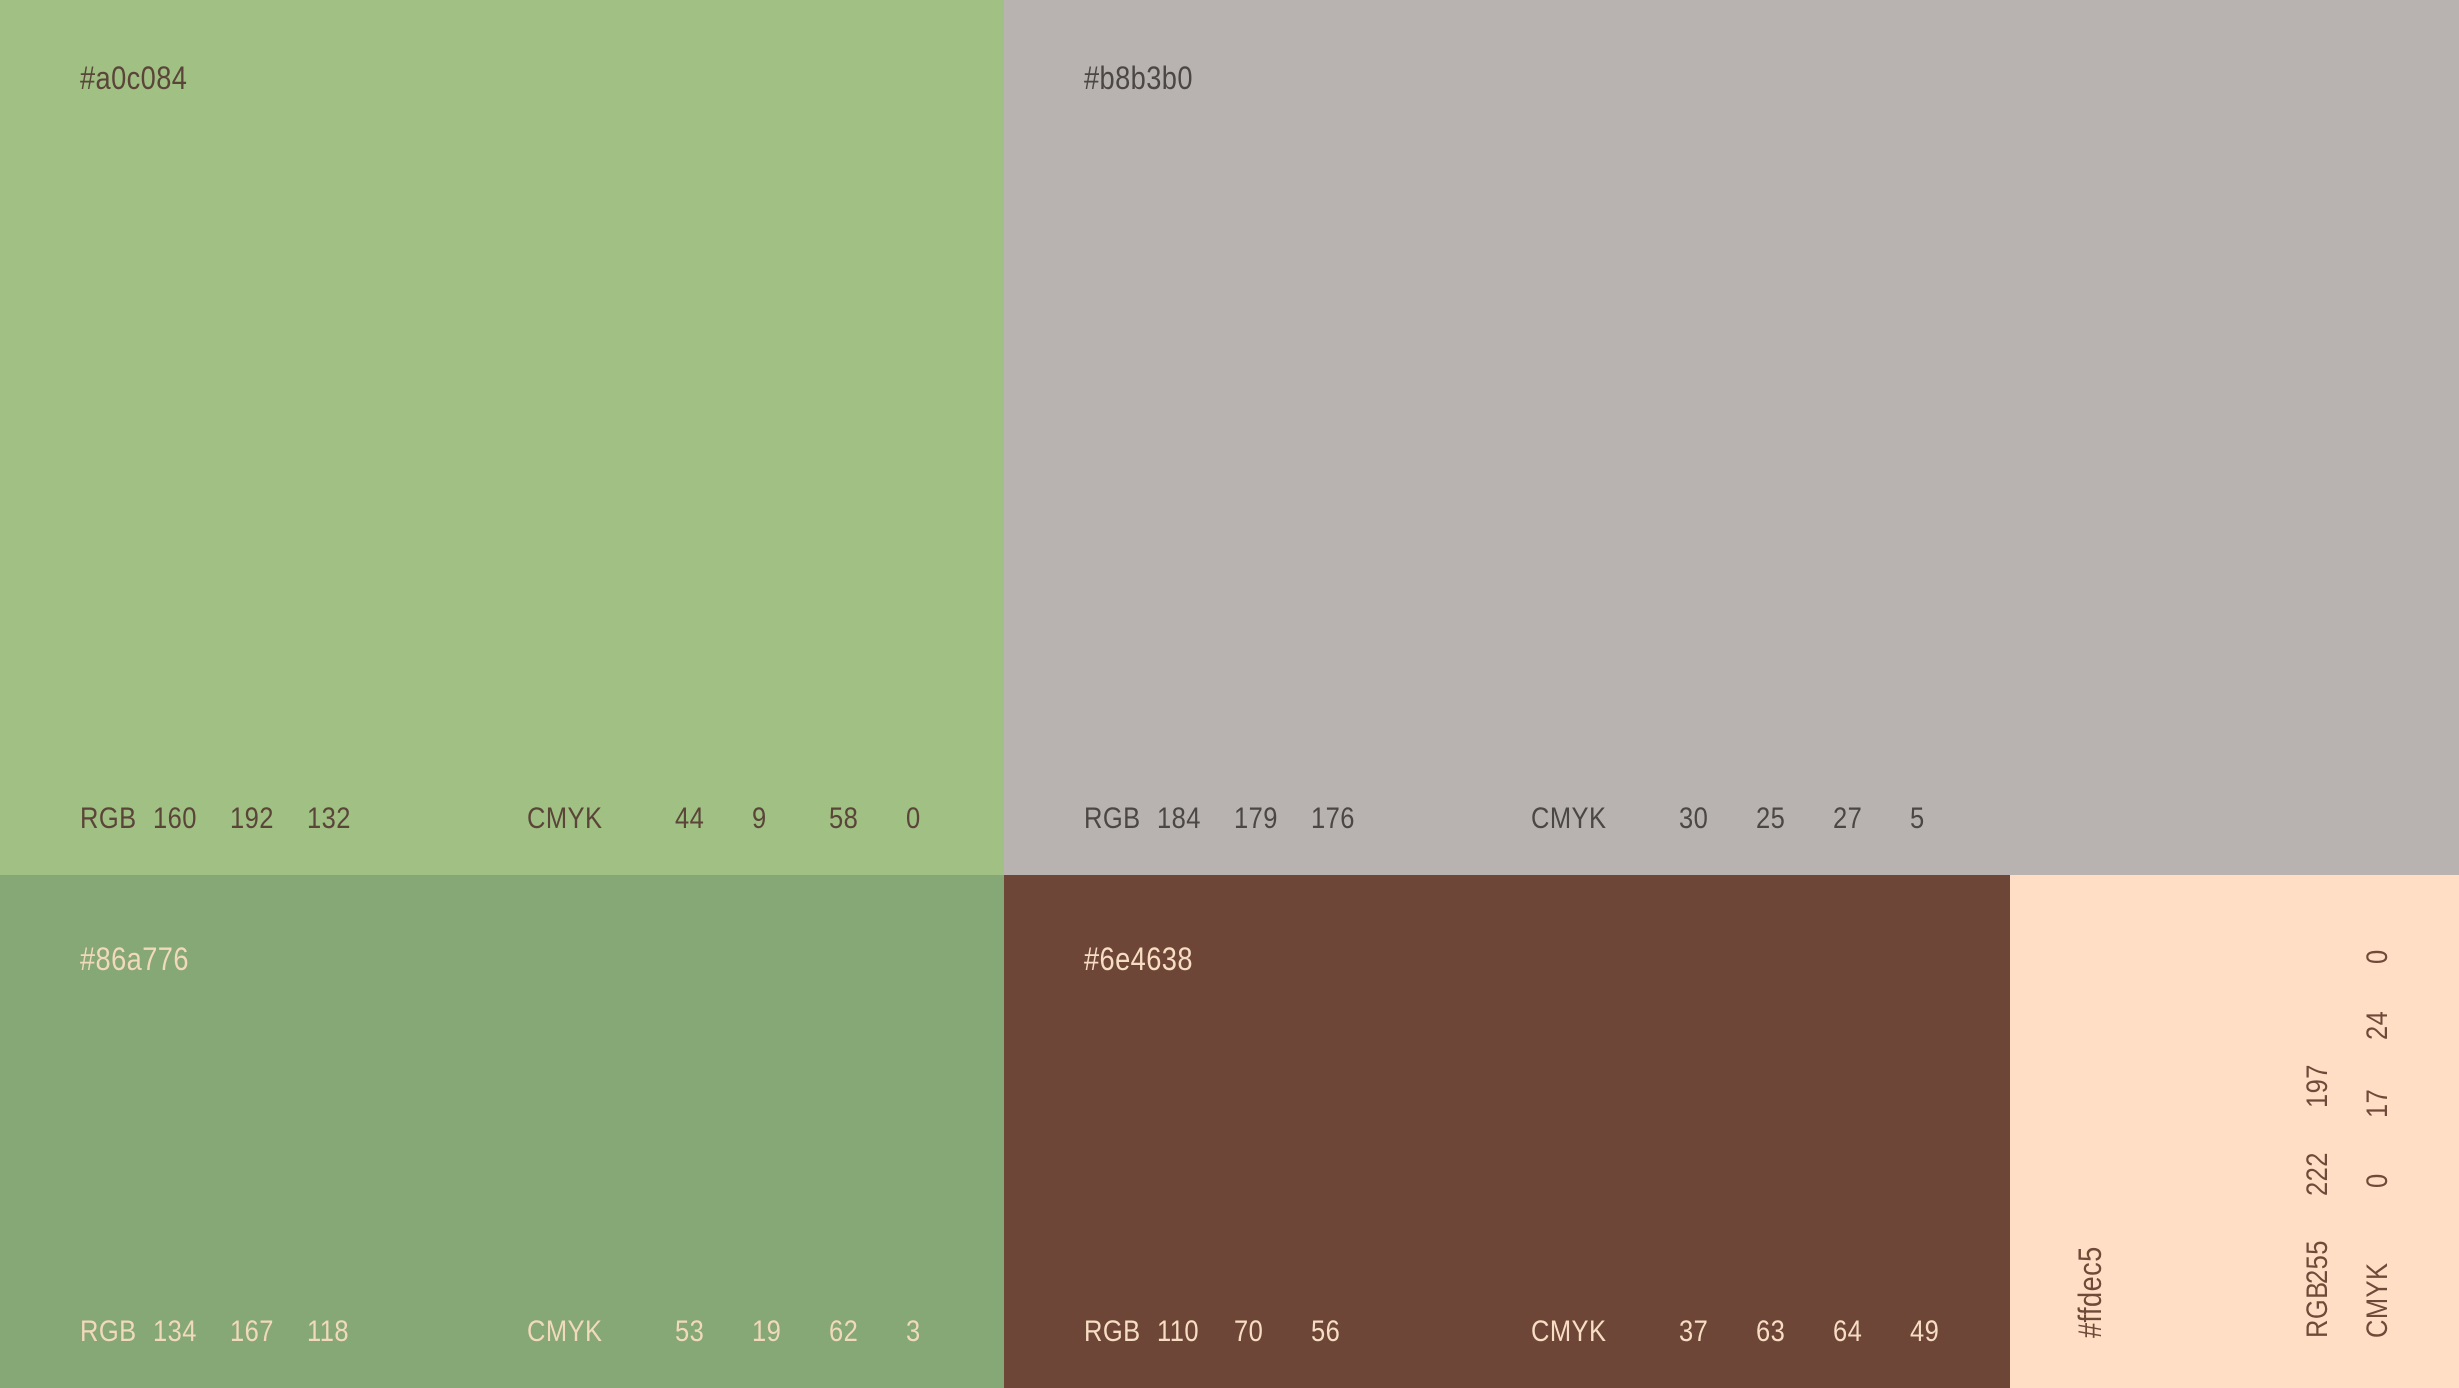 The image size is (2459, 1388). I want to click on swatch-ffdec5: #ffdec5 RGB 255 222 197 CMYK 0 17 24 0, so click(2234, 1131).